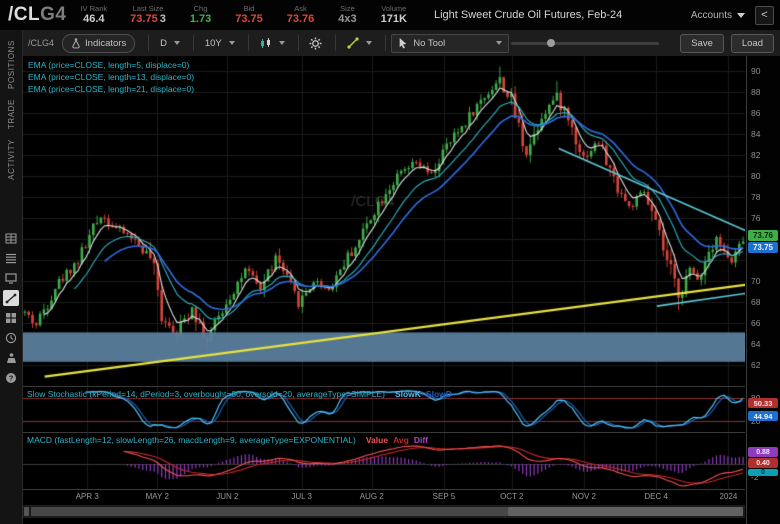 The width and height of the screenshot is (780, 524). I want to click on trendline-drawing-icon, so click(353, 43).